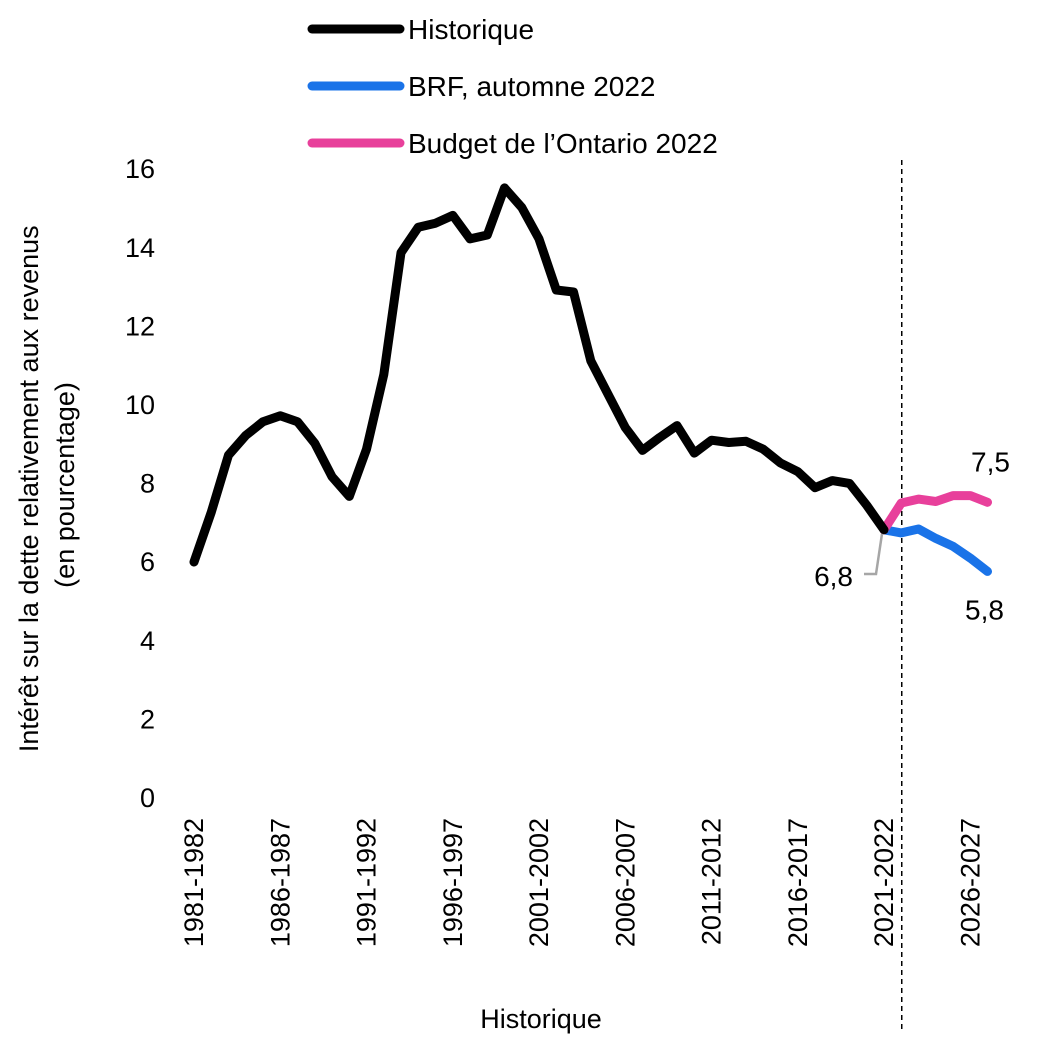  I want to click on y-tick-label: 16, so click(140, 169).